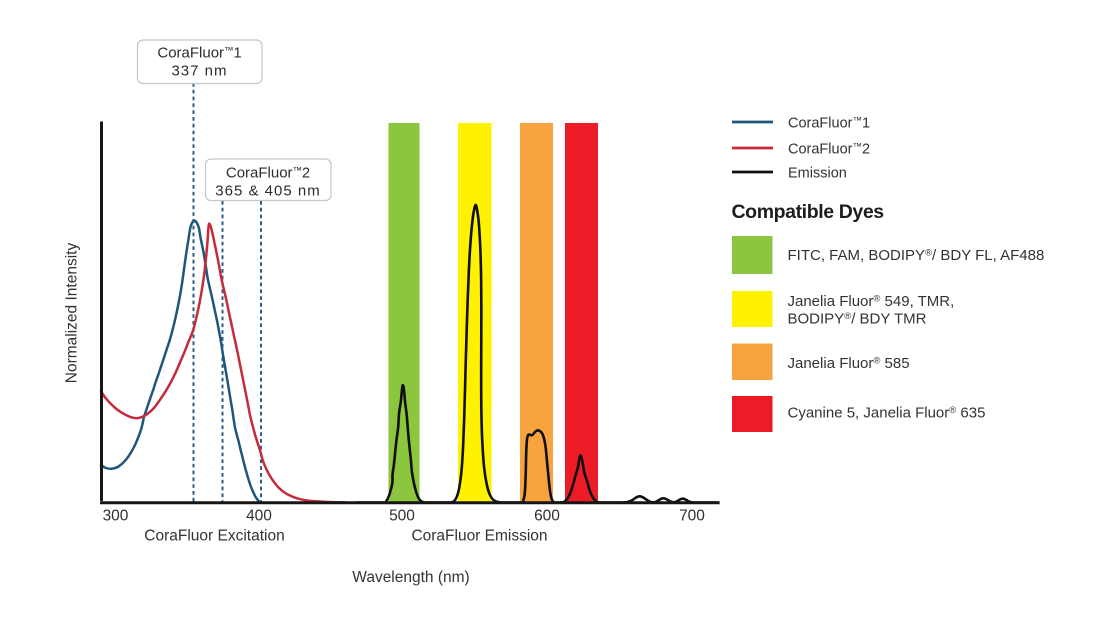  What do you see at coordinates (849, 363) in the screenshot?
I see `svg-text: Janelia Fluor® 585` at bounding box center [849, 363].